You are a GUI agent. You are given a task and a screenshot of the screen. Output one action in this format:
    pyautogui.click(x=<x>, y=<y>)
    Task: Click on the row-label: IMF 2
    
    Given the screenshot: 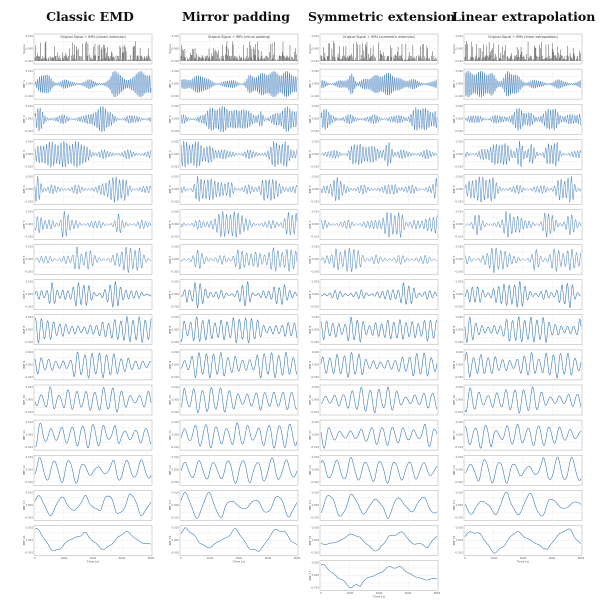 What is the action you would take?
    pyautogui.click(x=310, y=119)
    